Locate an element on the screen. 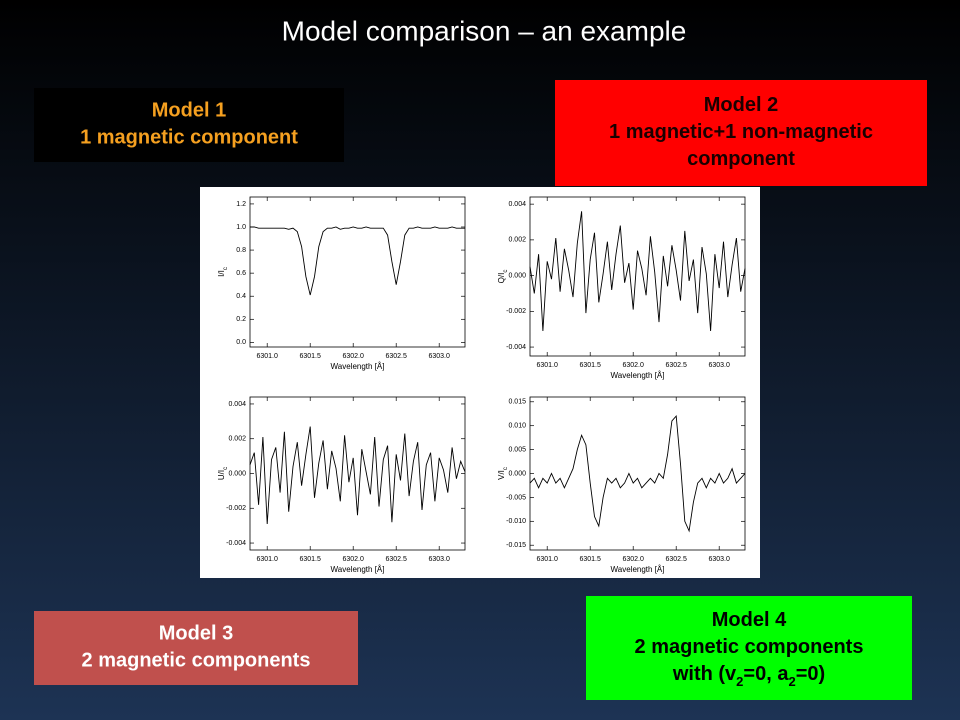  text-part: Model 1 is located at coordinates (189, 111).